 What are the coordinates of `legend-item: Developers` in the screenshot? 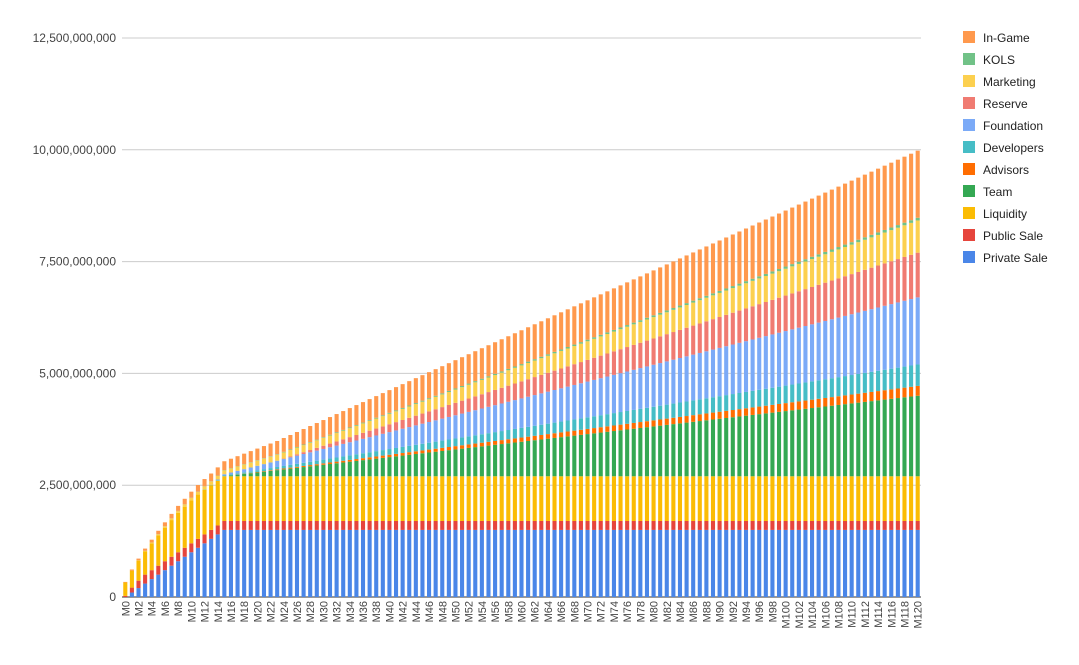 It's located at (1003, 148).